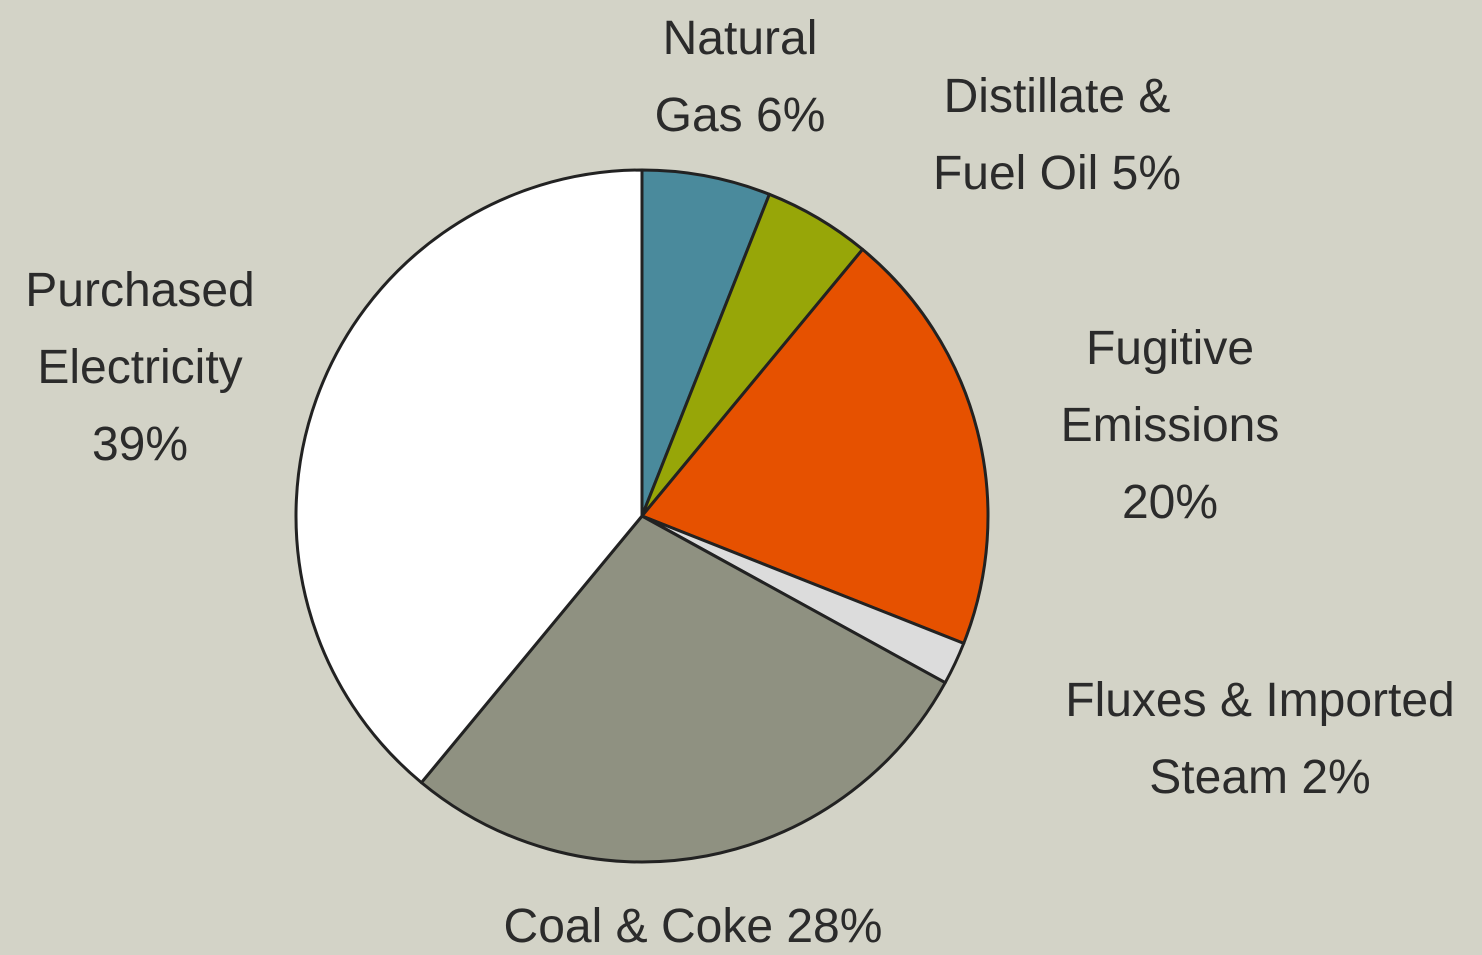 The image size is (1482, 955). I want to click on slice-label: Fluxes & Imported Steam 2%, so click(1260, 739).